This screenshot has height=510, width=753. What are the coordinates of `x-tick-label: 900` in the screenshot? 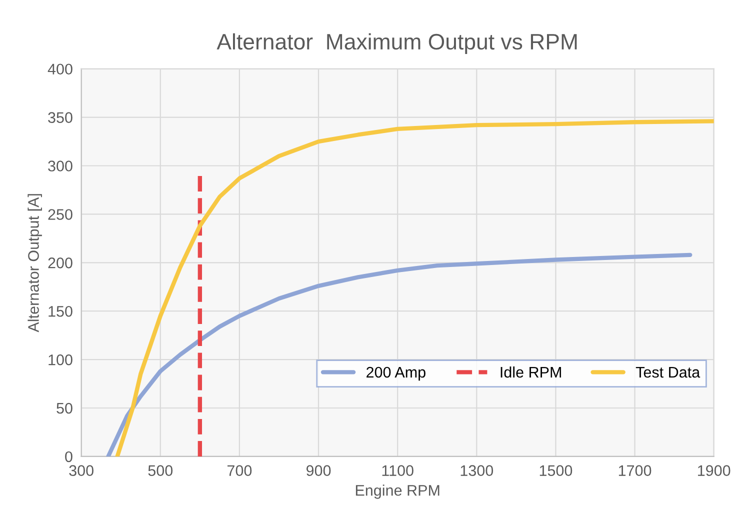 It's located at (318, 470).